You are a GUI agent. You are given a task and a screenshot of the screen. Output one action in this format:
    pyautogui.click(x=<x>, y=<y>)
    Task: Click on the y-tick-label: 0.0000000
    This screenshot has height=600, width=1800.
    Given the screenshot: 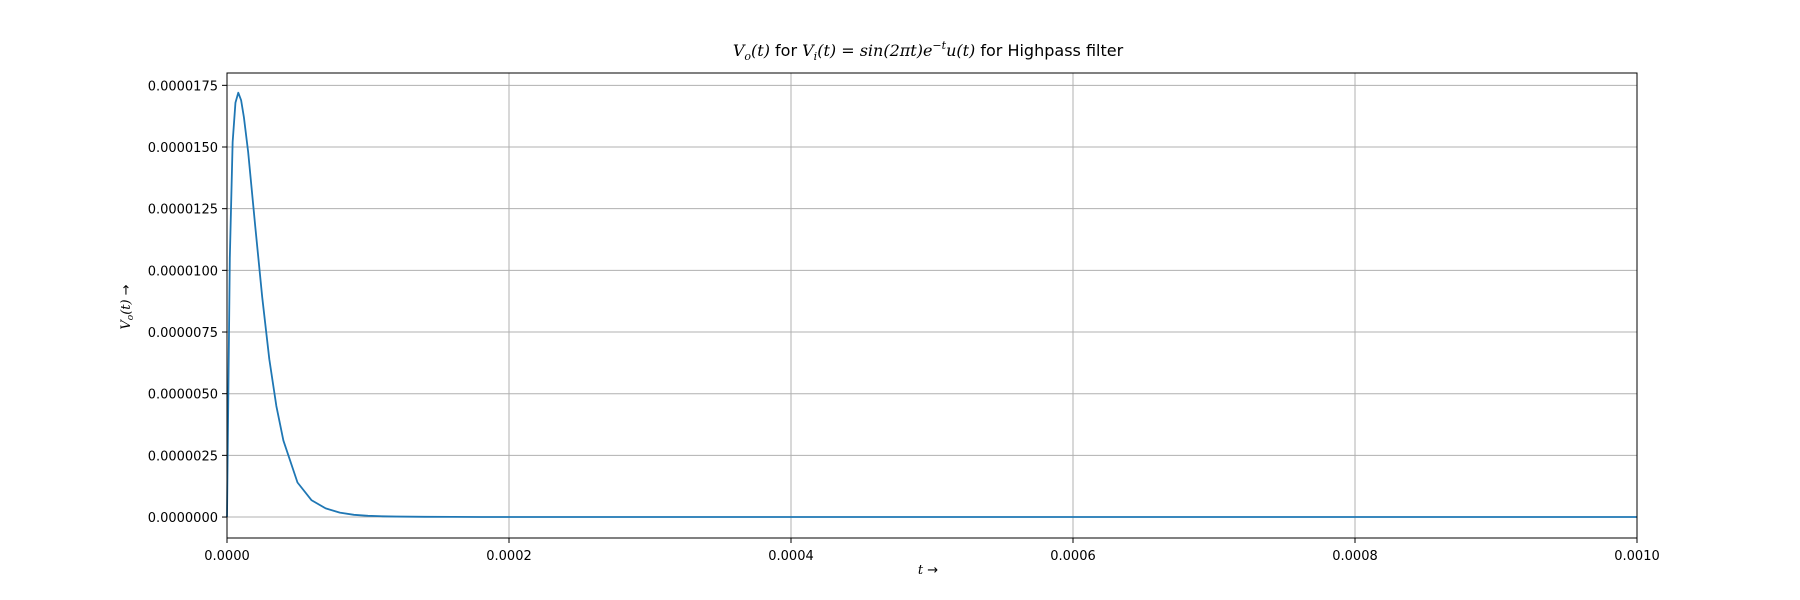 What is the action you would take?
    pyautogui.click(x=183, y=518)
    